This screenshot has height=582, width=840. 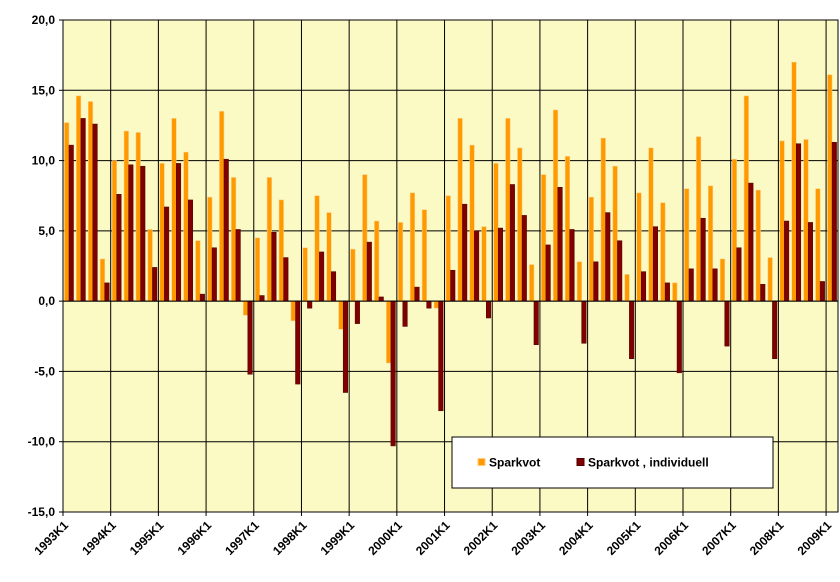 I want to click on x-tick-label: 2008K1, so click(x=767, y=538).